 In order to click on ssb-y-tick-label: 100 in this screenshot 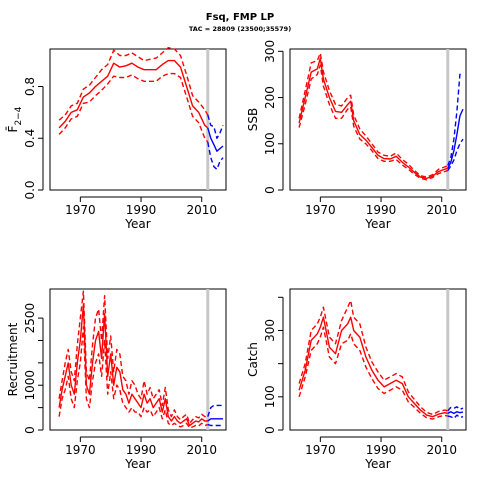, I will do `click(270, 143)`.